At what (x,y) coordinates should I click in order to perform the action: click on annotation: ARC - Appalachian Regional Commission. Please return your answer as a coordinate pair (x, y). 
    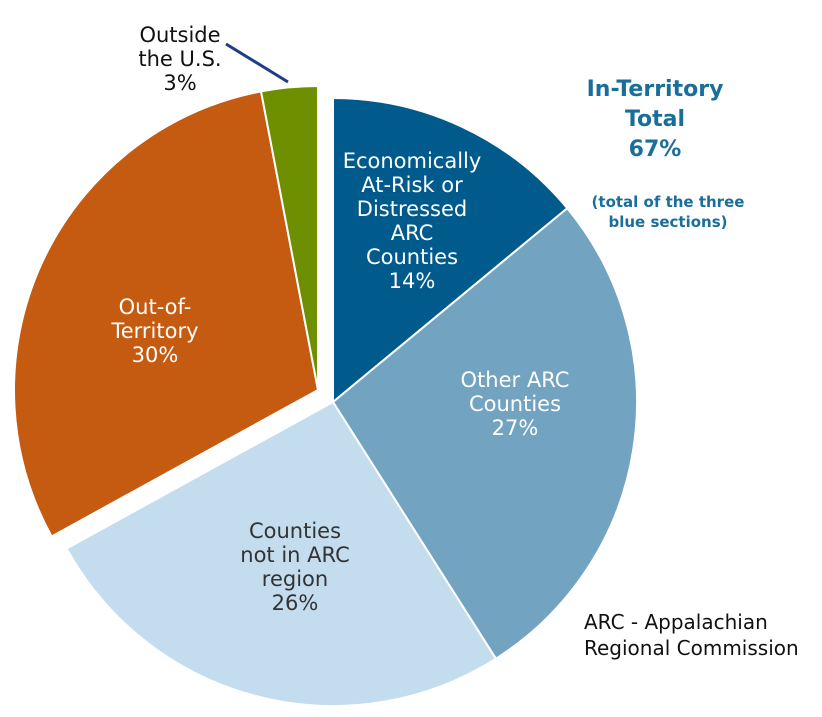
    Looking at the image, I should click on (691, 635).